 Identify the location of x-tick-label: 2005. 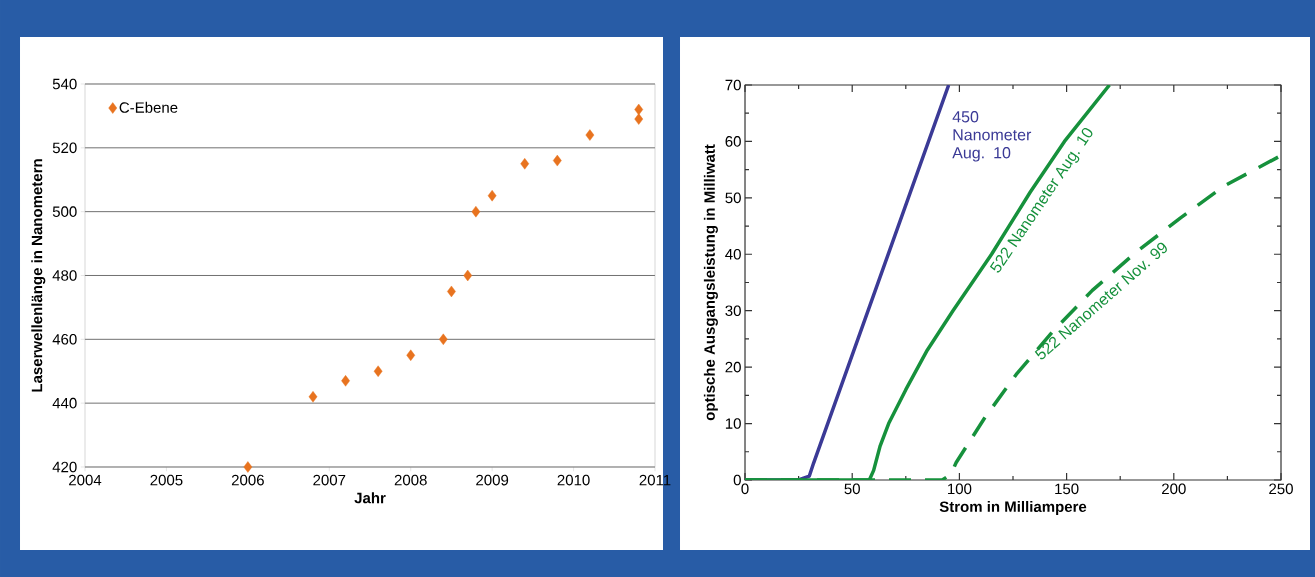
(166, 480).